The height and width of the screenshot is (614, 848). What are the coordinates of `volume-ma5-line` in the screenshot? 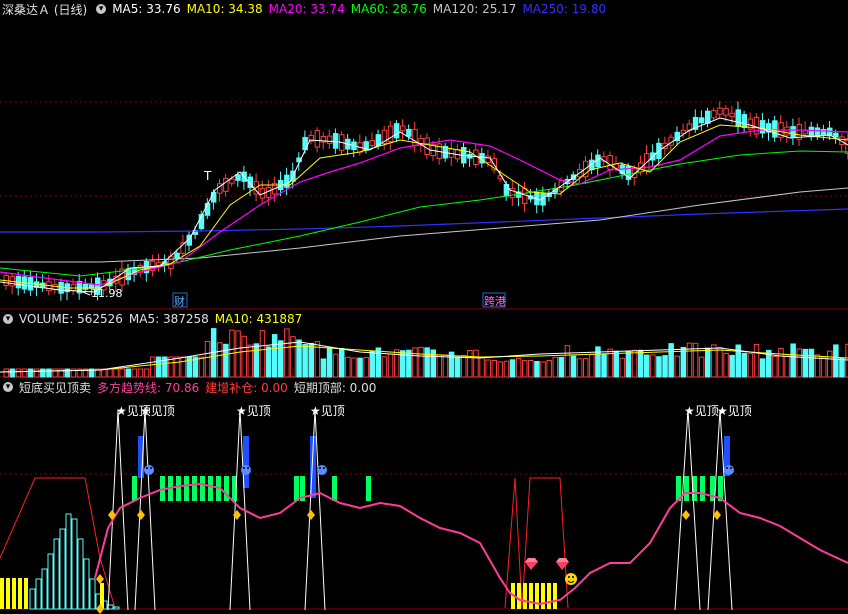 It's located at (424, 357).